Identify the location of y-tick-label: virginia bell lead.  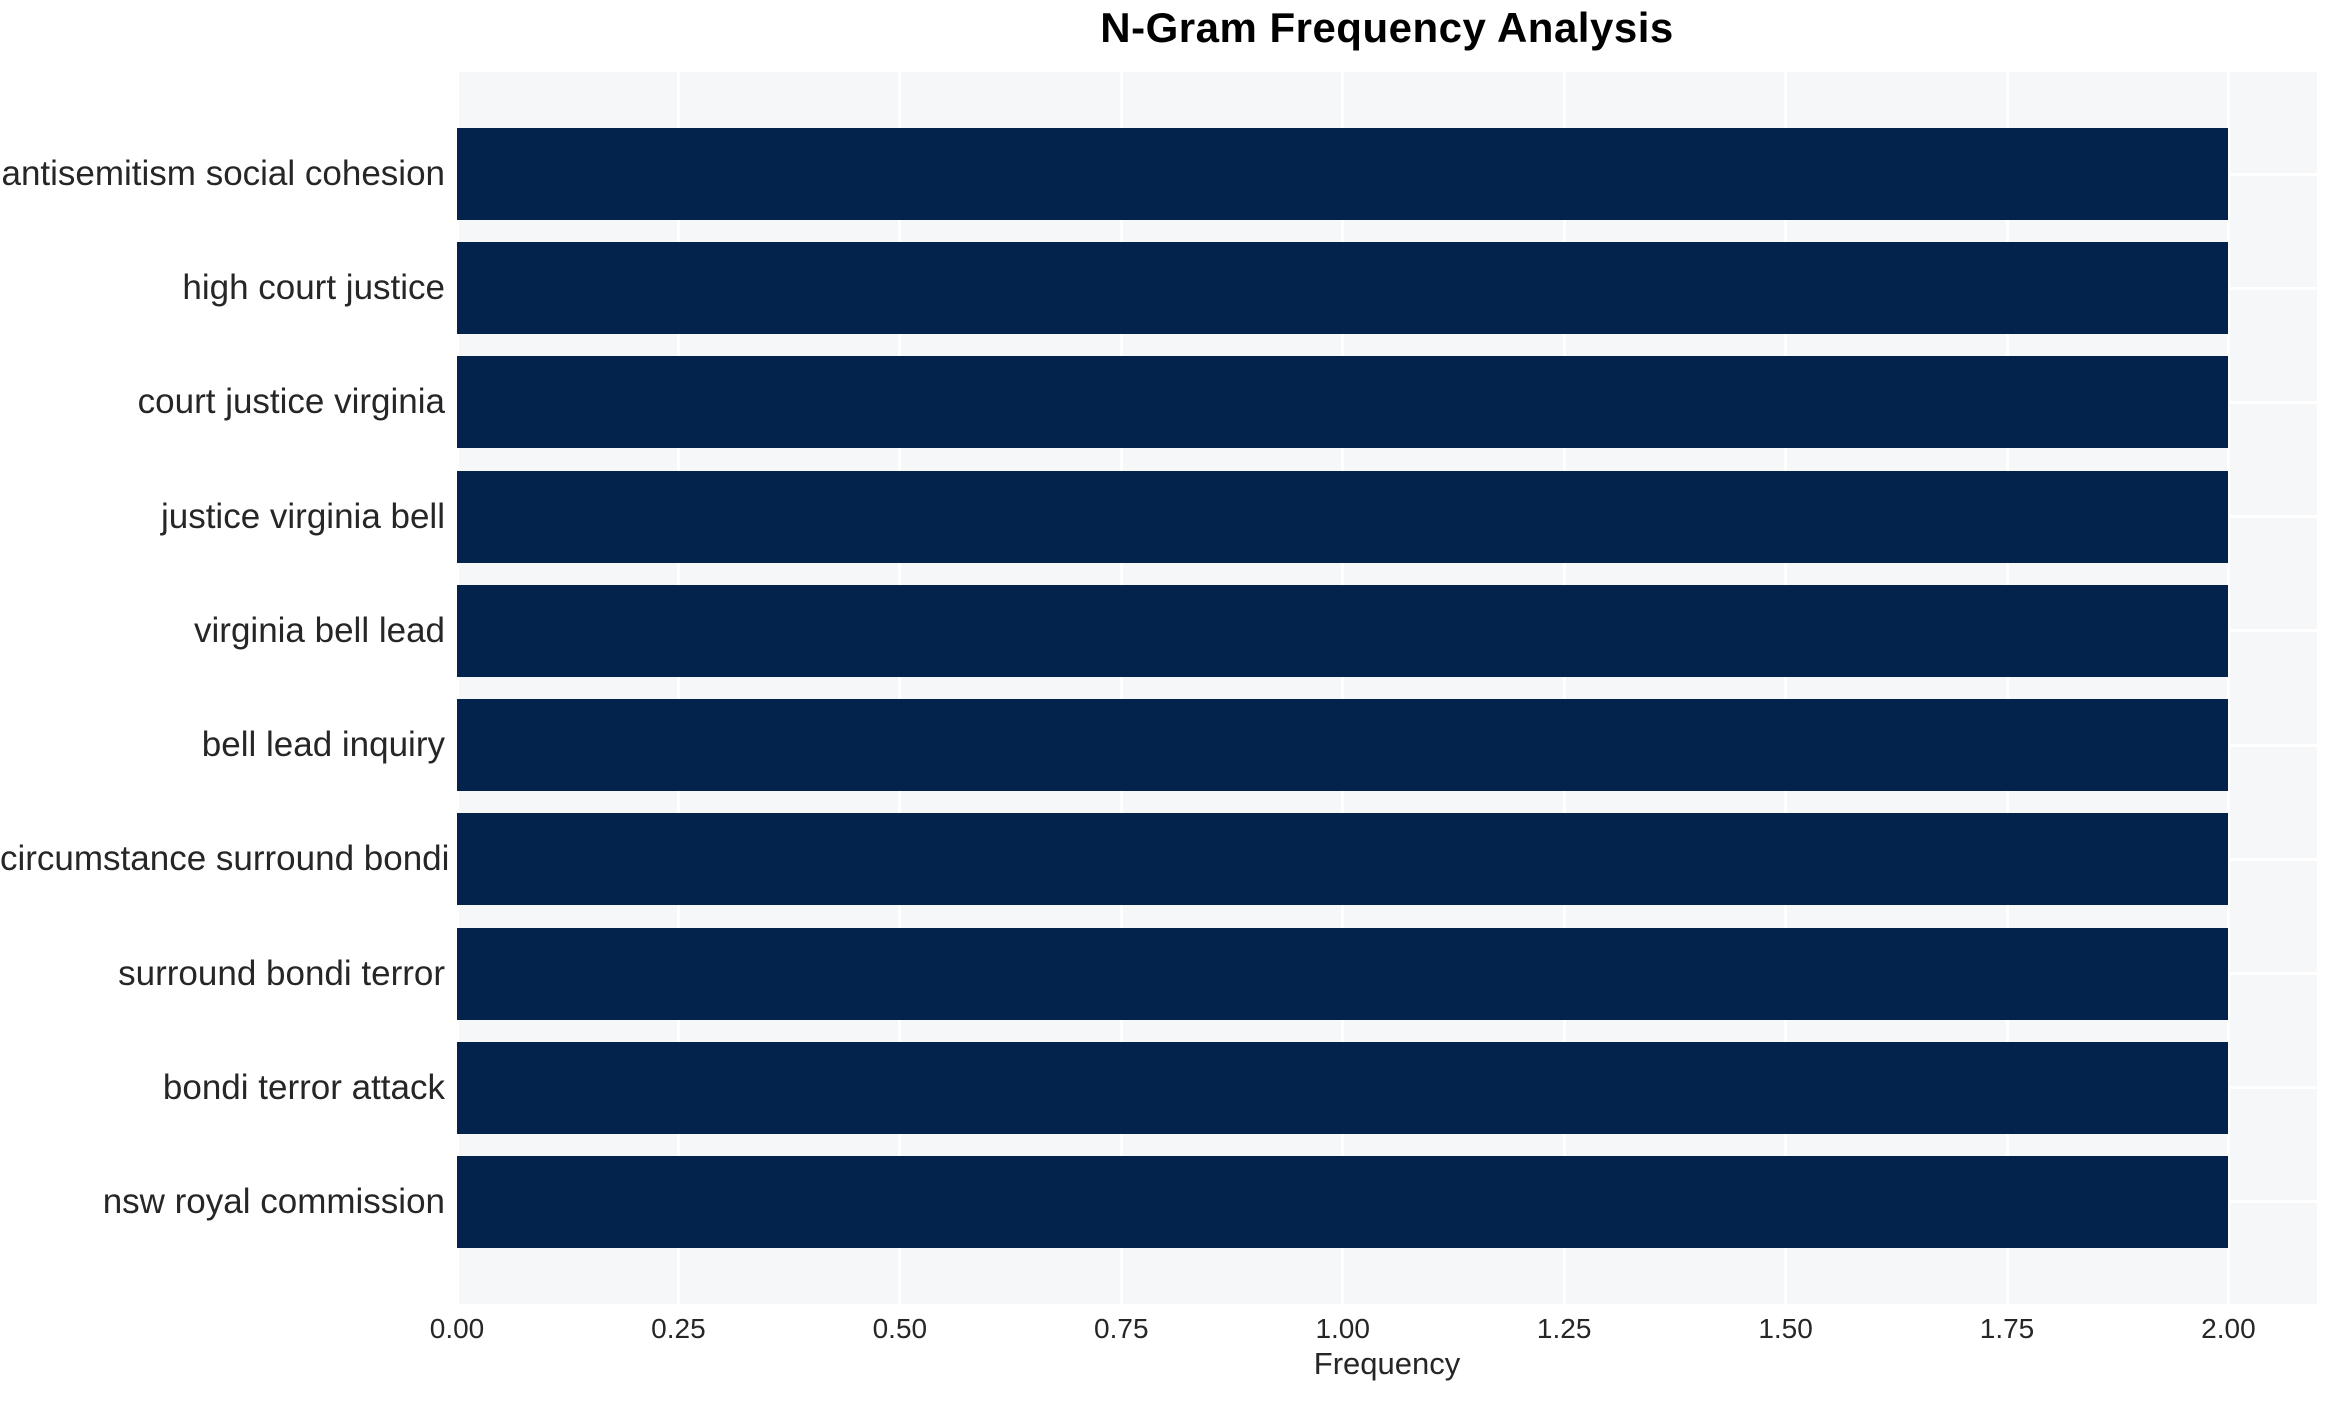
(319, 630).